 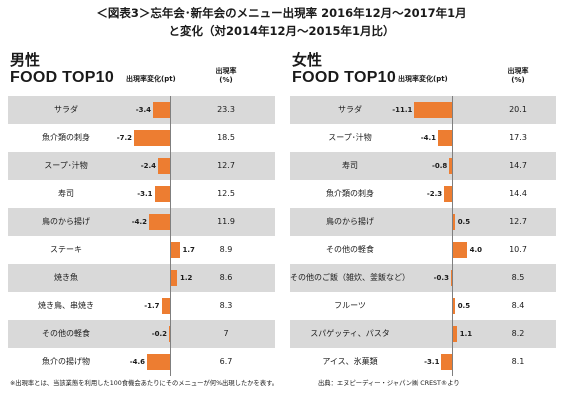 What do you see at coordinates (226, 305) in the screenshot?
I see `rate-value: 8.3` at bounding box center [226, 305].